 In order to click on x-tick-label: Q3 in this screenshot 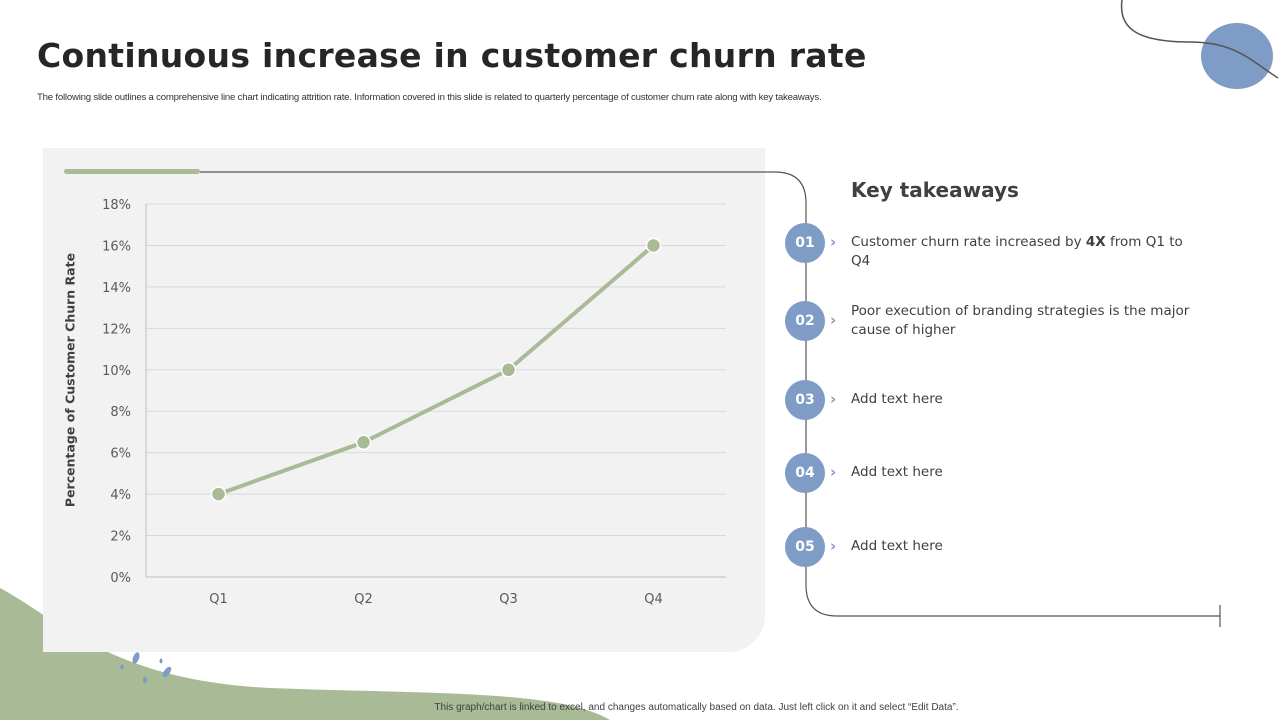, I will do `click(508, 599)`.